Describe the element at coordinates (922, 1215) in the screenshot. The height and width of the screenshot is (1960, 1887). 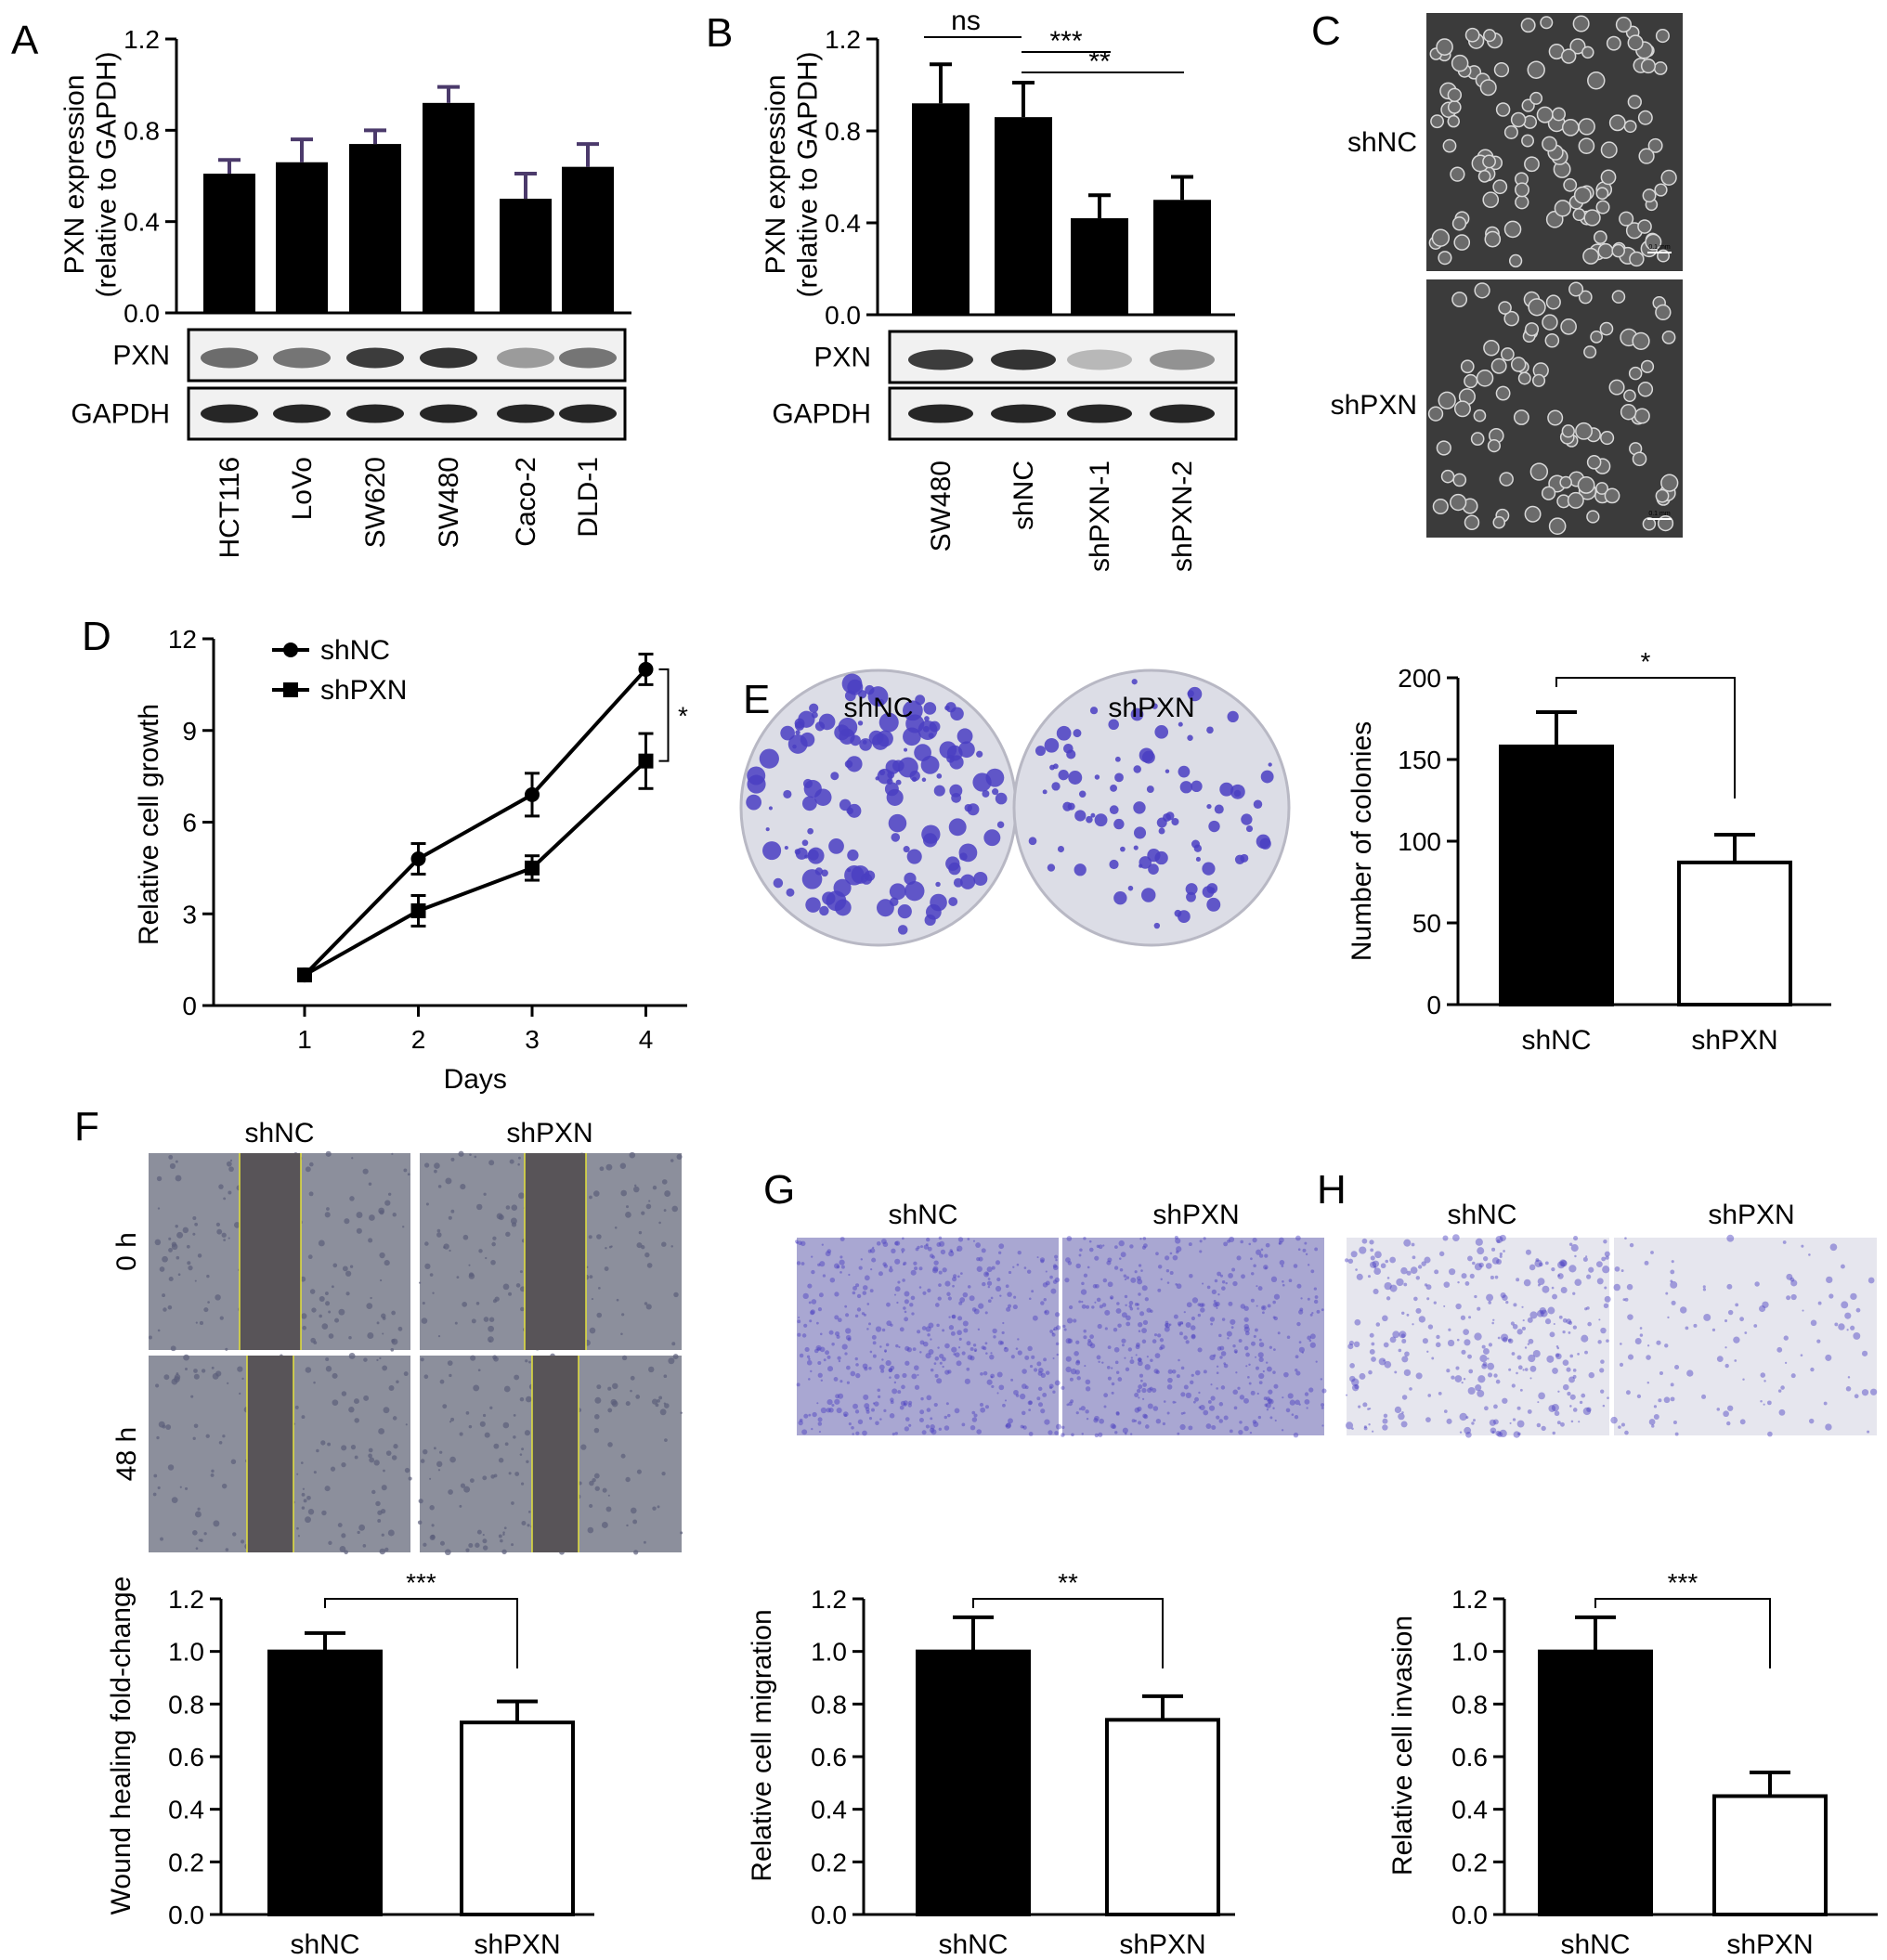
I see `image-col-label: shNC` at that location.